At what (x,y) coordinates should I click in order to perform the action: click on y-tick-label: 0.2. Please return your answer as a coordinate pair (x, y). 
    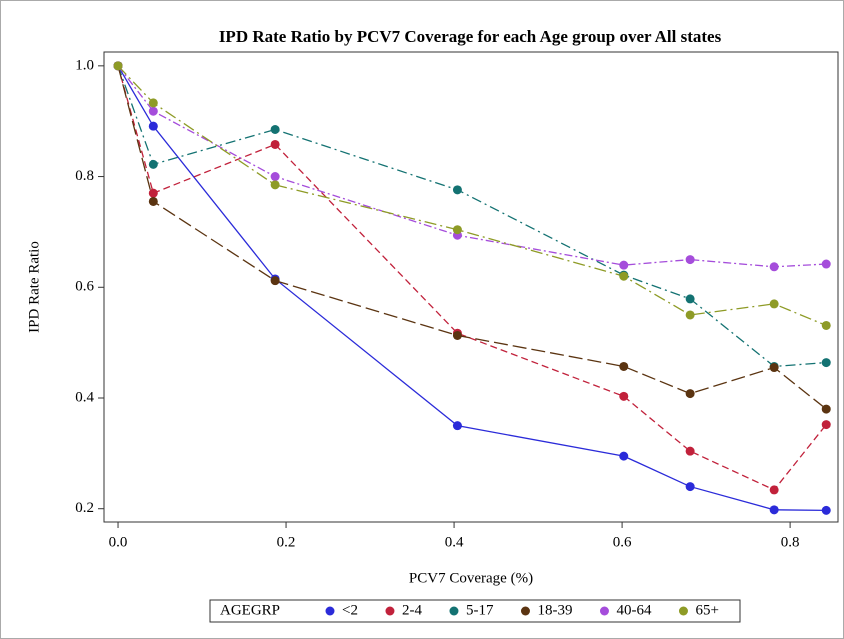
    Looking at the image, I should click on (84, 508).